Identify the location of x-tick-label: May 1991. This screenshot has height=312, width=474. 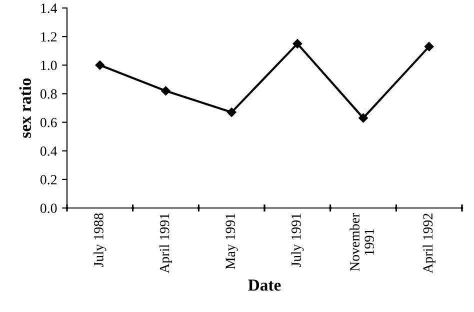
(232, 242).